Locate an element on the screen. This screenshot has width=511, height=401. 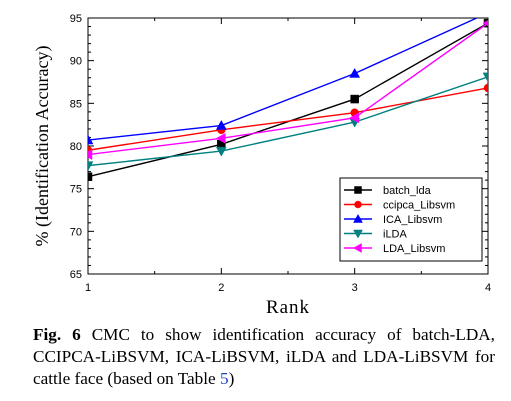
legend-item: ccipca_Libsvm is located at coordinates (399, 206).